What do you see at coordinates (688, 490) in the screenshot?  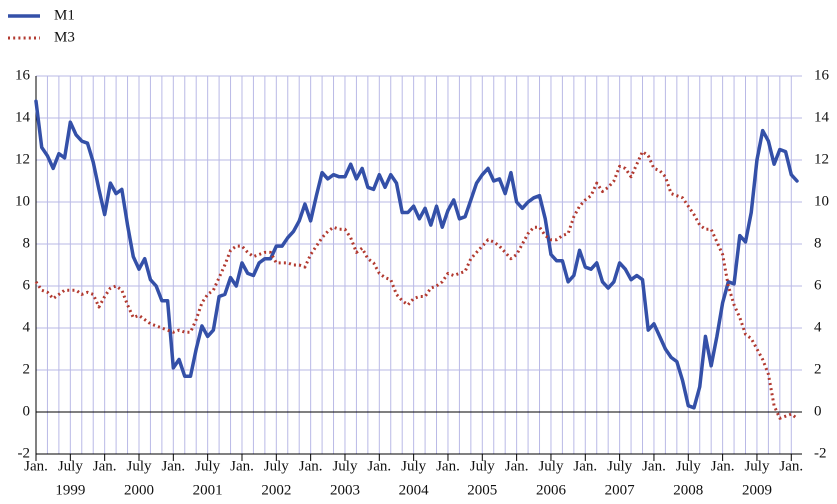 I see `year-label: 2008` at bounding box center [688, 490].